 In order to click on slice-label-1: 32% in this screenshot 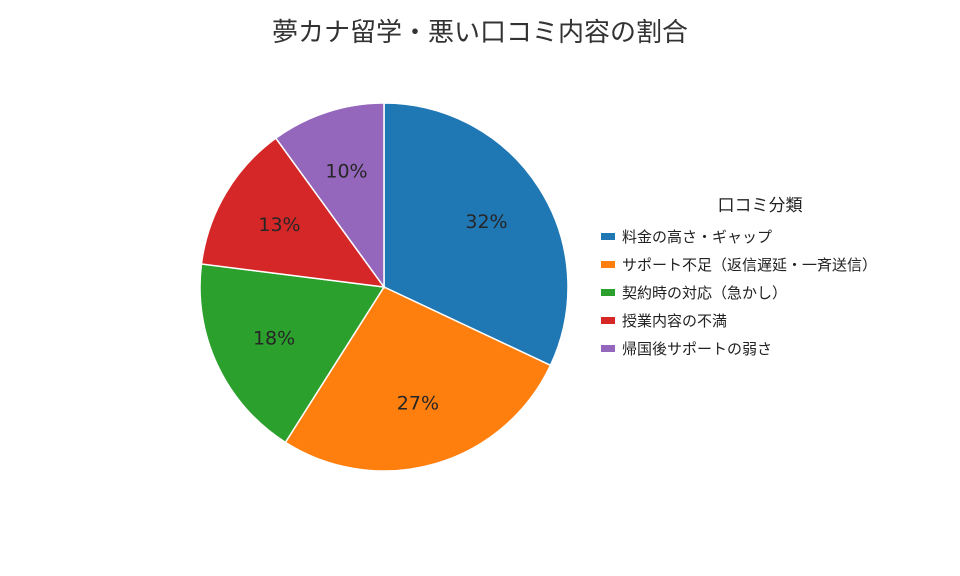, I will do `click(486, 222)`.